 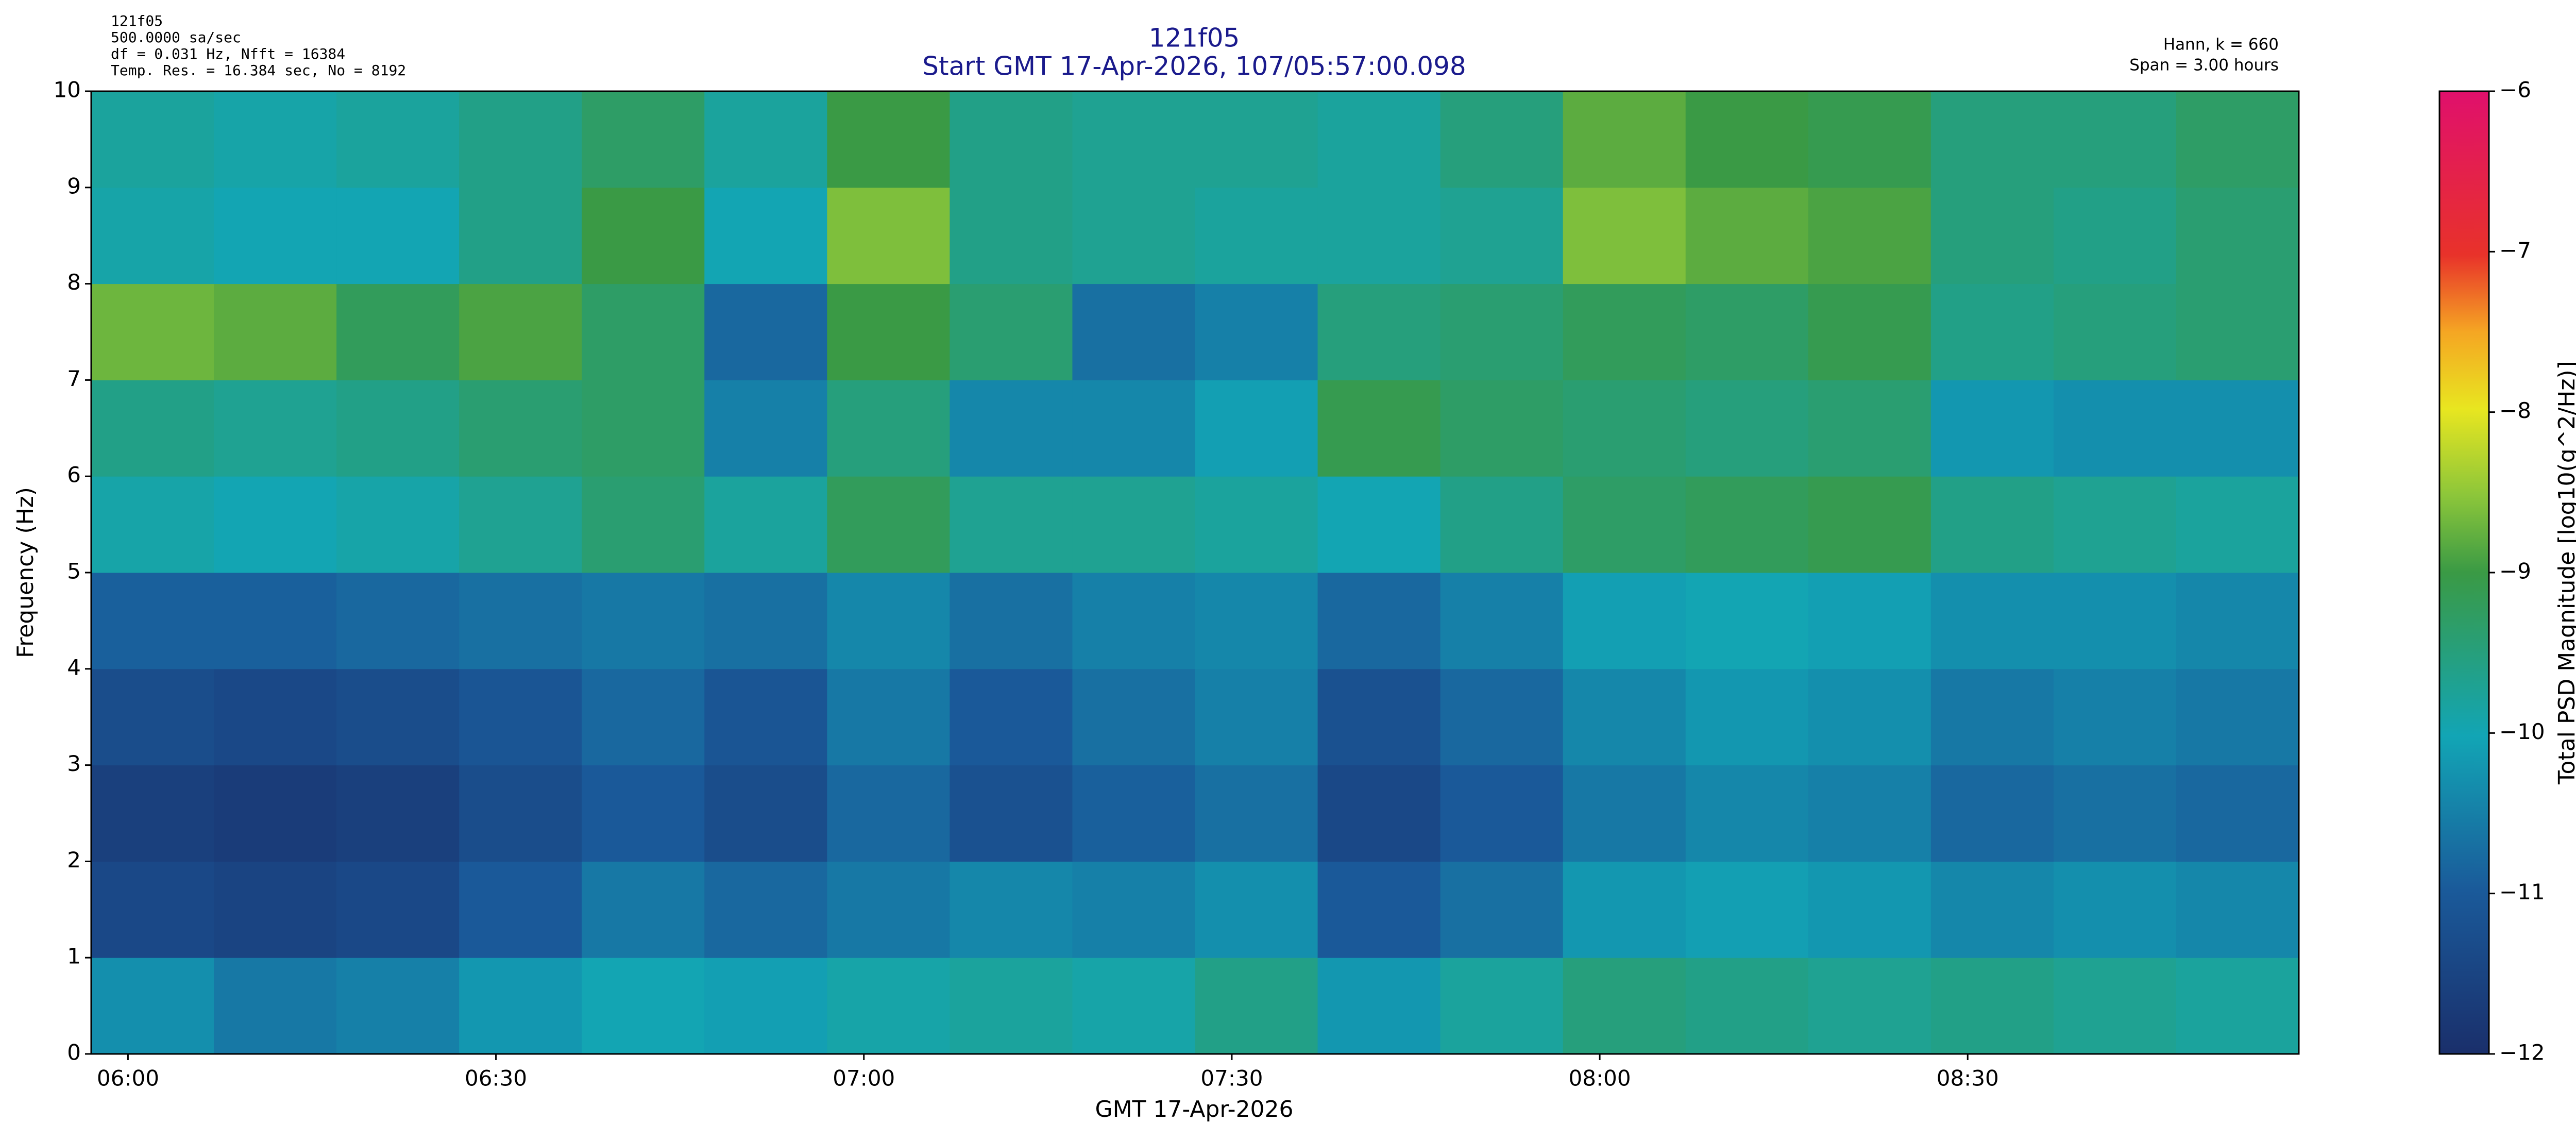 I want to click on x-tick-label: 08:00, so click(x=1600, y=1078).